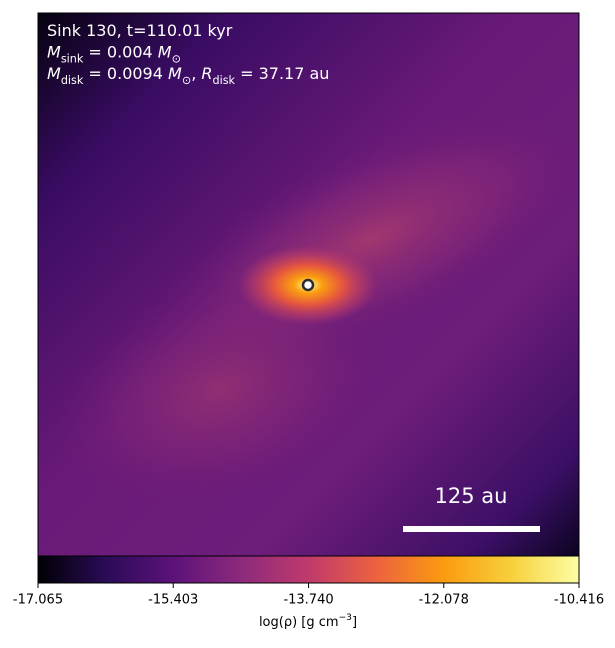 The height and width of the screenshot is (648, 615). Describe the element at coordinates (471, 496) in the screenshot. I see `scale-bar-label: 125 au` at that location.